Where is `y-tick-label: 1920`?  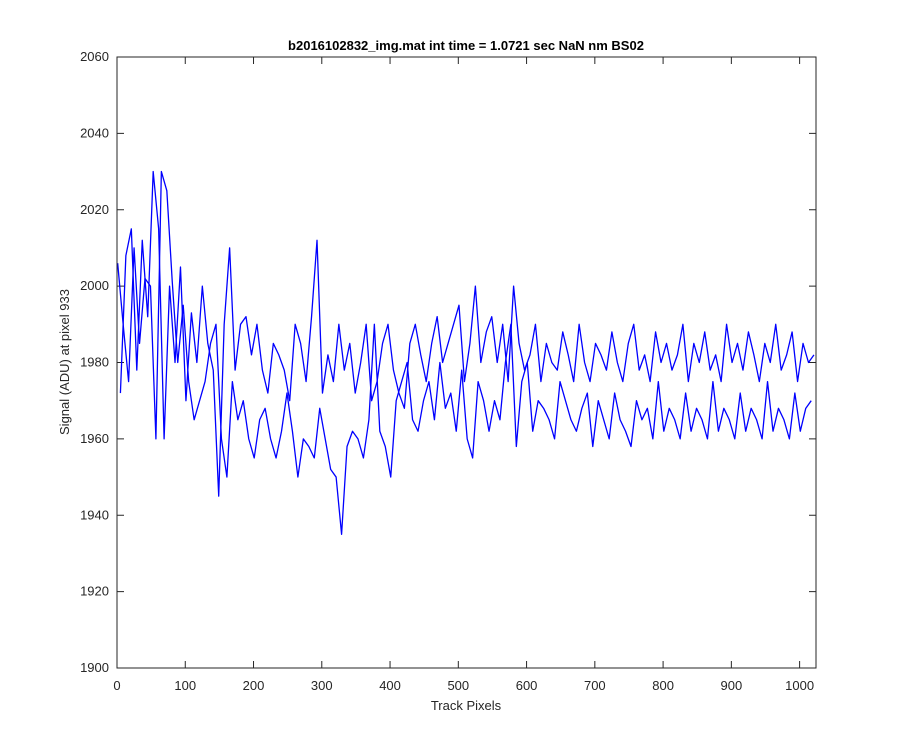 y-tick-label: 1920 is located at coordinates (94, 591).